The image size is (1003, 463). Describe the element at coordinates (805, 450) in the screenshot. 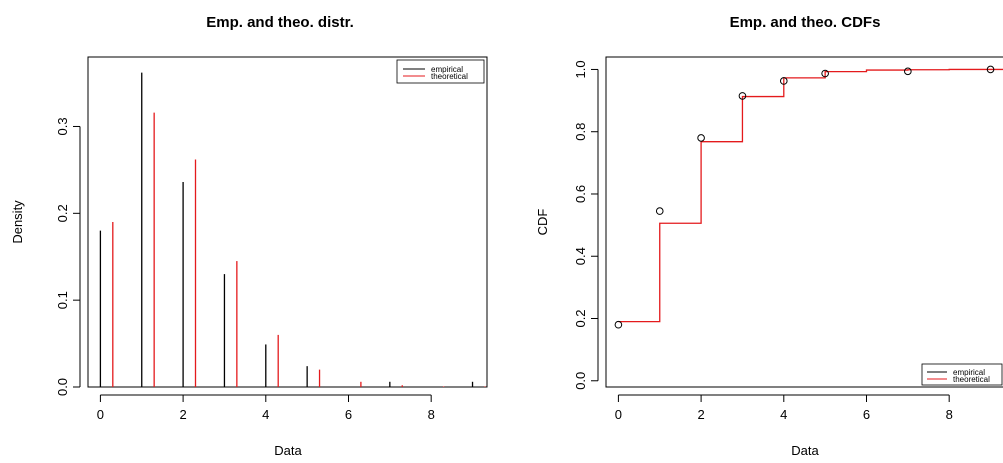

I see `cdf-x-axis-label: Data` at that location.